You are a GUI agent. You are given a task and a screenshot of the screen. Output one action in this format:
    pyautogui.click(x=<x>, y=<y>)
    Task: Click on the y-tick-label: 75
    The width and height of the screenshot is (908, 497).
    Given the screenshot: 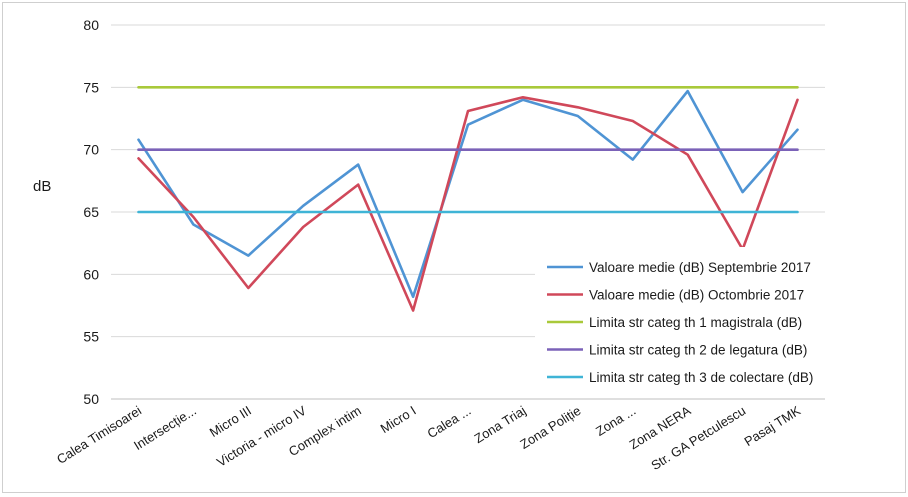 What is the action you would take?
    pyautogui.click(x=91, y=87)
    